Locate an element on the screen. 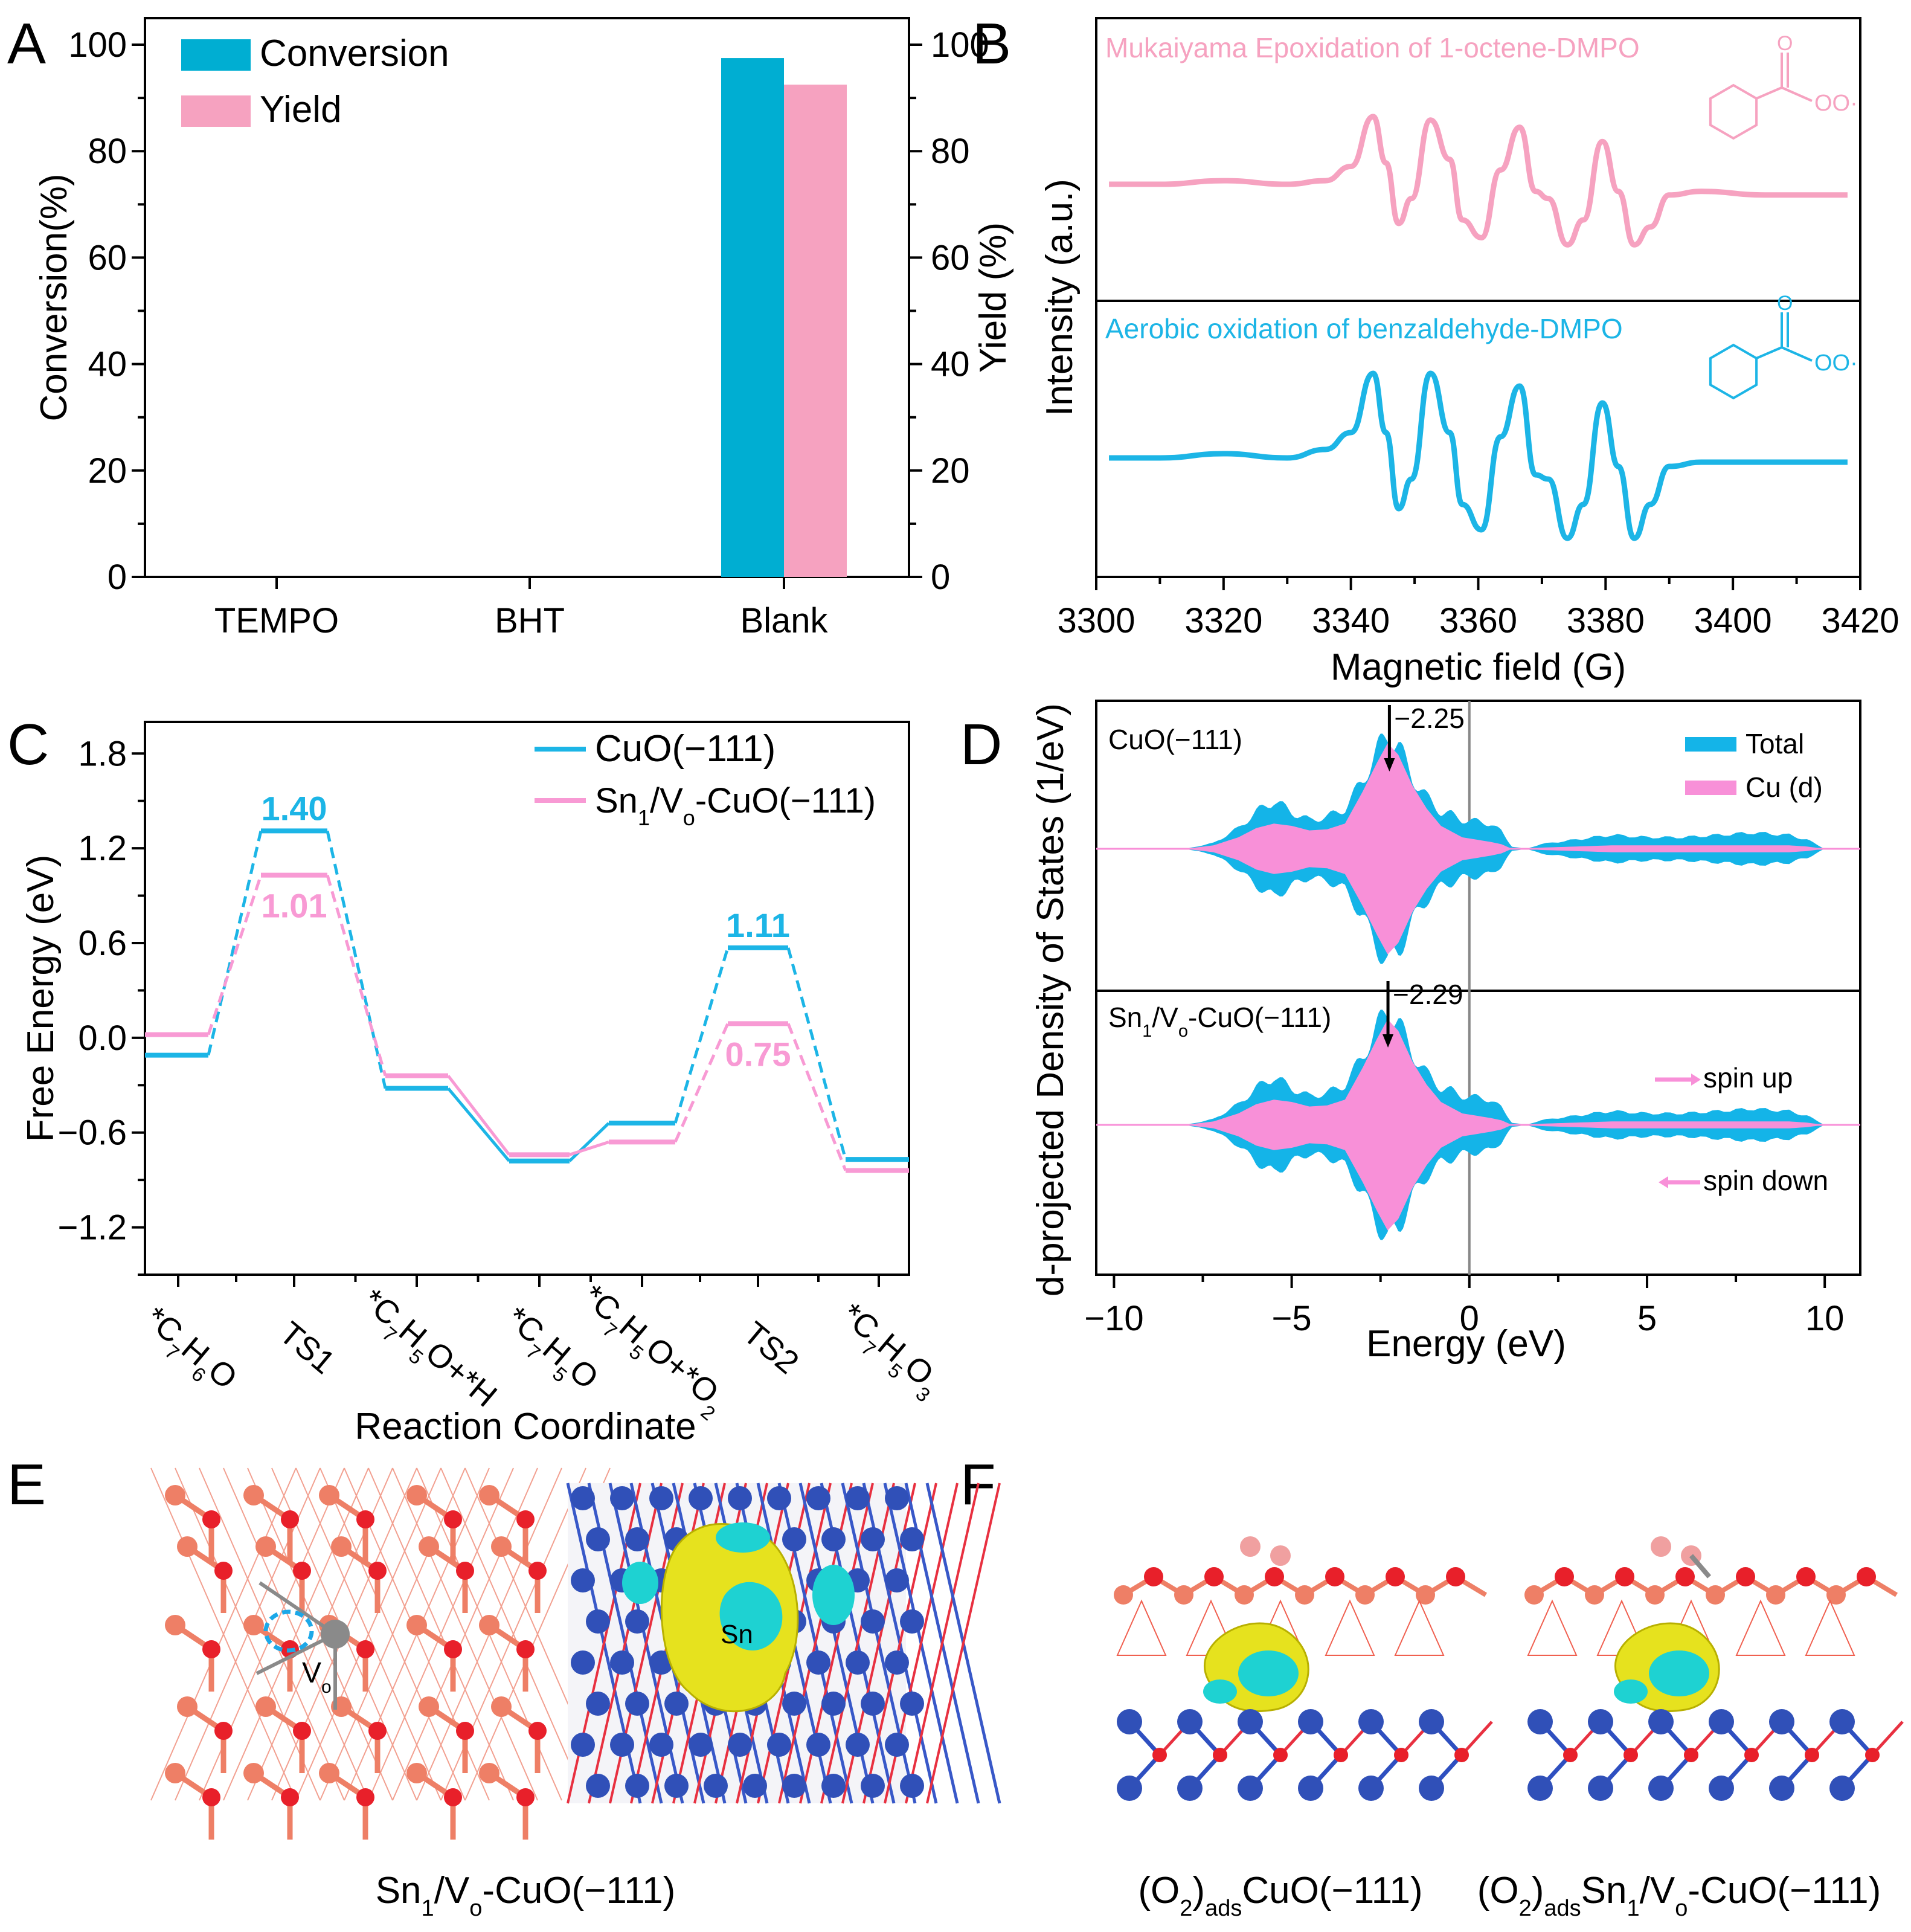 Image resolution: width=1911 pixels, height=1932 pixels. x-axis-label: Energy (eV) is located at coordinates (1466, 1344).